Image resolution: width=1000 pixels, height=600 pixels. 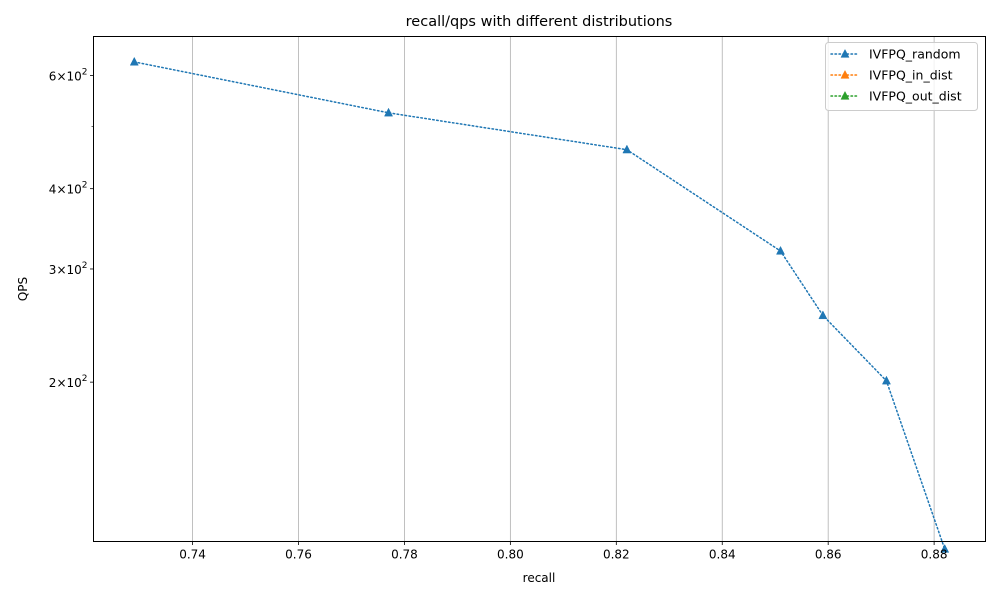 I want to click on x-tick-label: 0.88, so click(x=934, y=555).